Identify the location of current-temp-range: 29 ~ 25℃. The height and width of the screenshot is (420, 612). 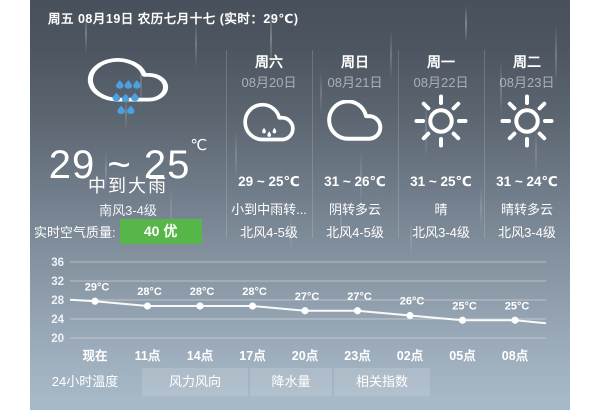
(128, 155).